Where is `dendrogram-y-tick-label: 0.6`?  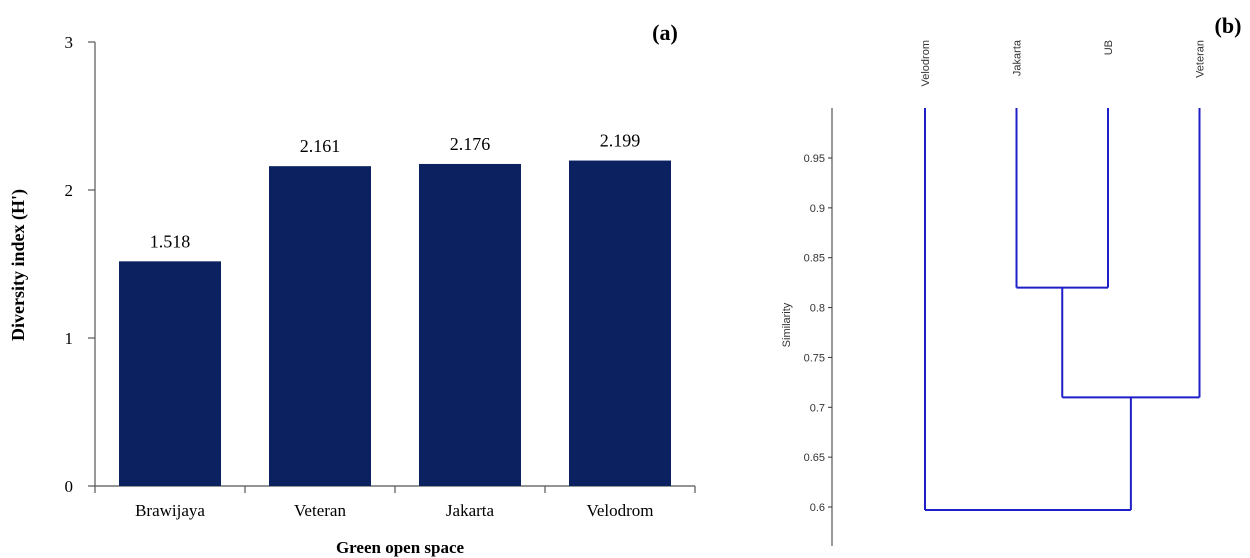
dendrogram-y-tick-label: 0.6 is located at coordinates (817, 508).